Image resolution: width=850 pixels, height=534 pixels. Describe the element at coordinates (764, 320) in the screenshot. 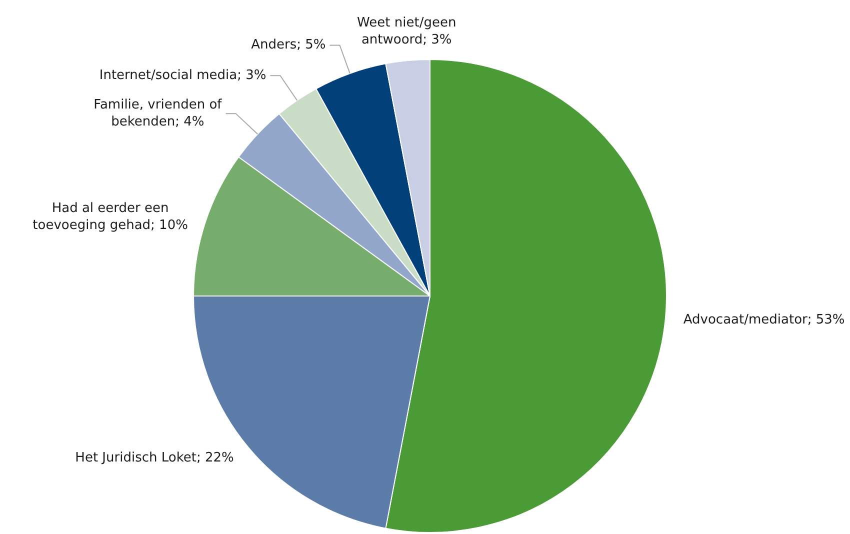

I see `slice-label: Advocaat/mediator; 53%` at that location.